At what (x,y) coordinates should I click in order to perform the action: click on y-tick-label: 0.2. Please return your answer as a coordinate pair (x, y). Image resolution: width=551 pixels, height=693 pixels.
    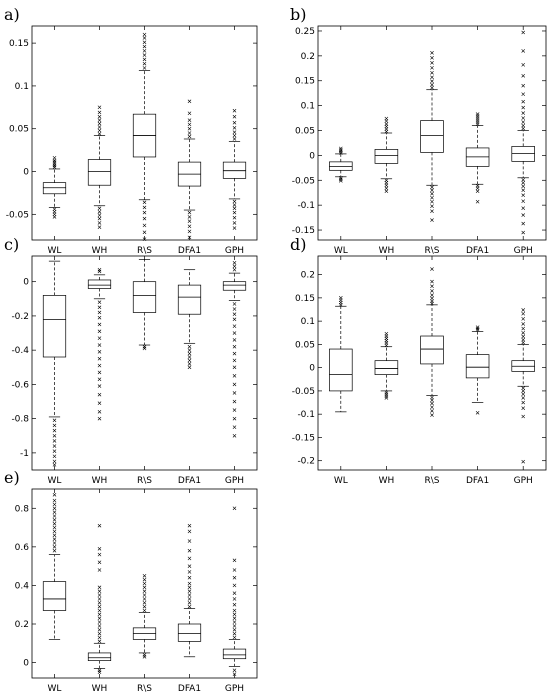
    Looking at the image, I should click on (22, 625).